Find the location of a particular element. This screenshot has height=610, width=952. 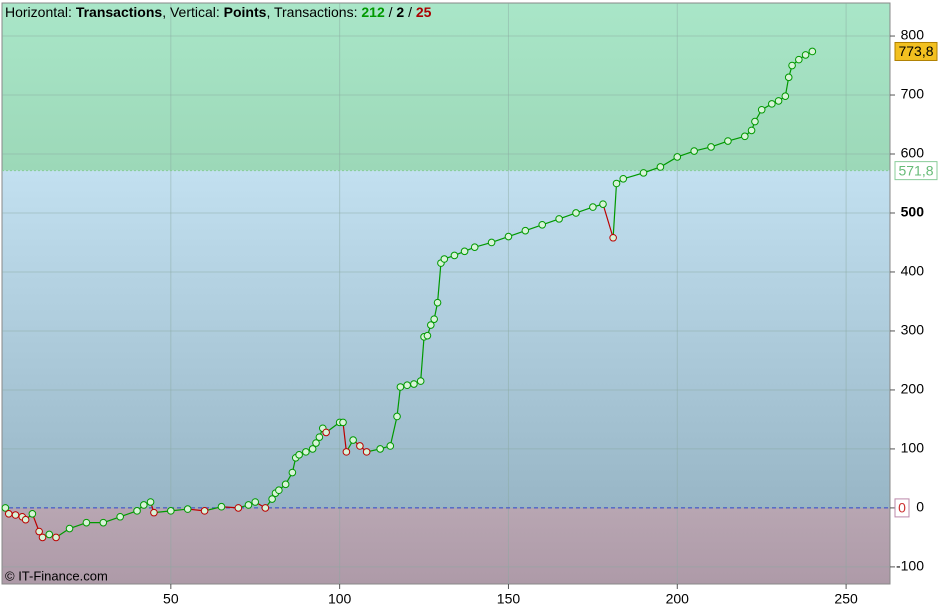

header-part: / is located at coordinates (391, 12).